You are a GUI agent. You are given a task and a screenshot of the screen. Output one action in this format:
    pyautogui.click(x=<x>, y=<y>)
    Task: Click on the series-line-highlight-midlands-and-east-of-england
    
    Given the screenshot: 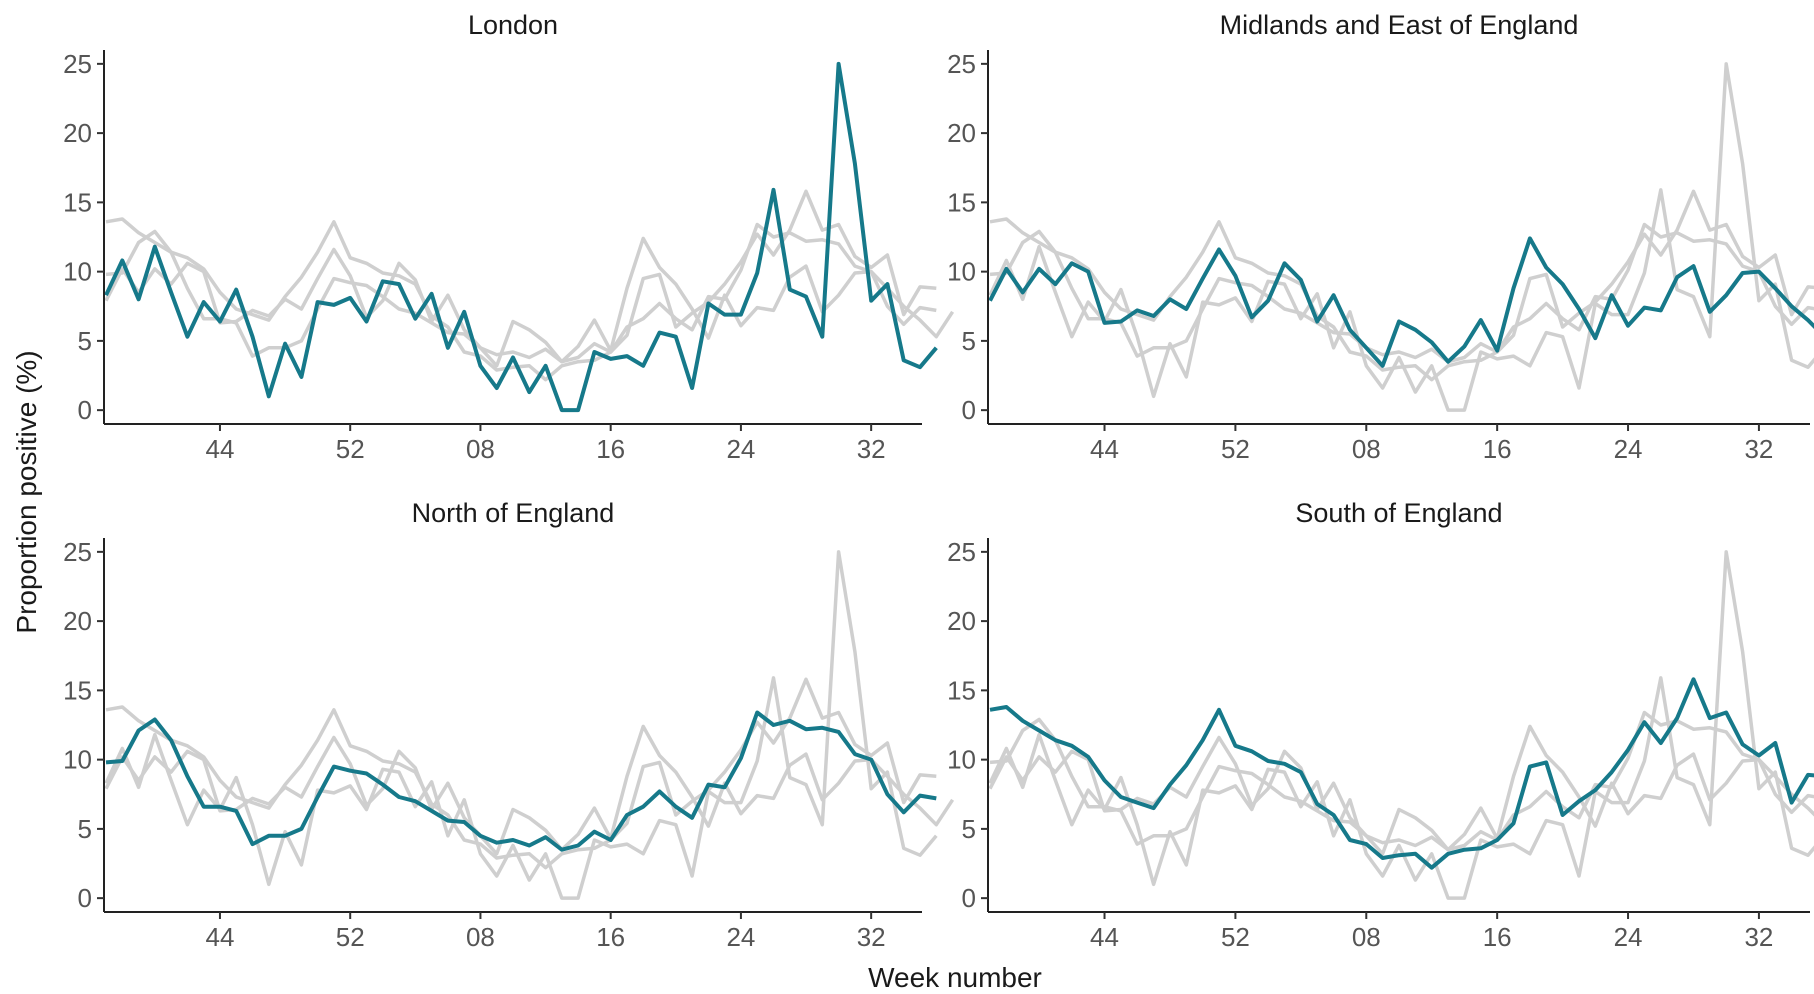 What is the action you would take?
    pyautogui.click(x=1401, y=302)
    